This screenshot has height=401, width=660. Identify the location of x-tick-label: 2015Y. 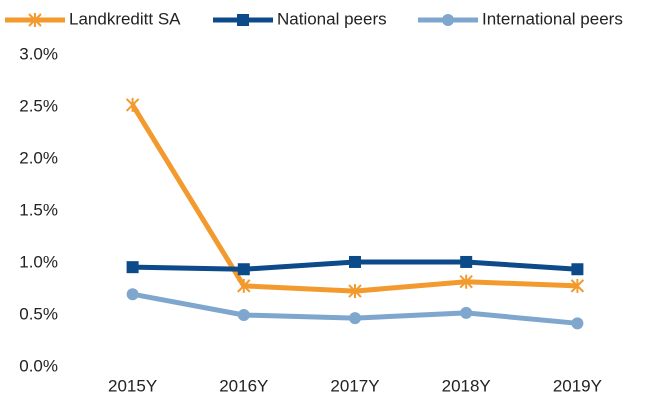
(132, 385).